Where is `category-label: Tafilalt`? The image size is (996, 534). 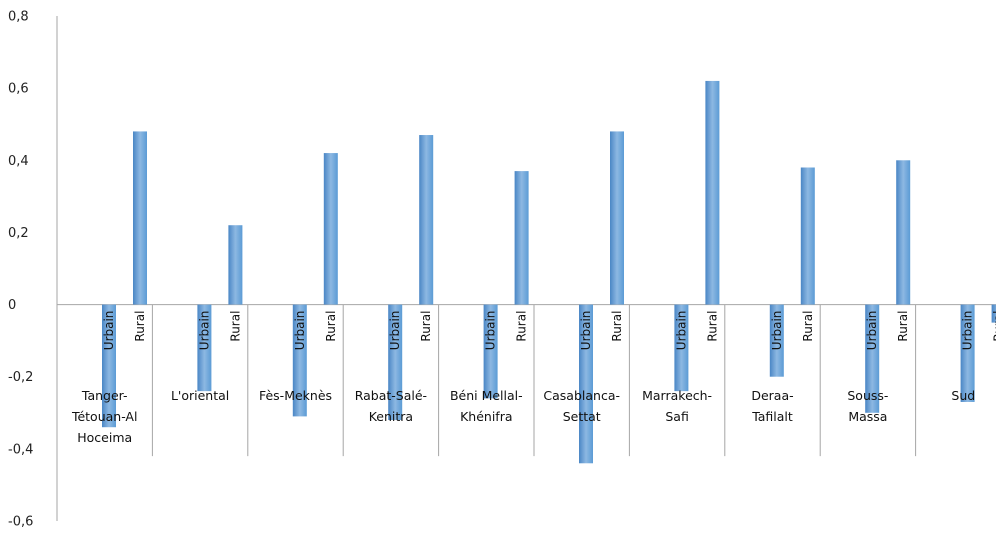
category-label: Tafilalt is located at coordinates (772, 416).